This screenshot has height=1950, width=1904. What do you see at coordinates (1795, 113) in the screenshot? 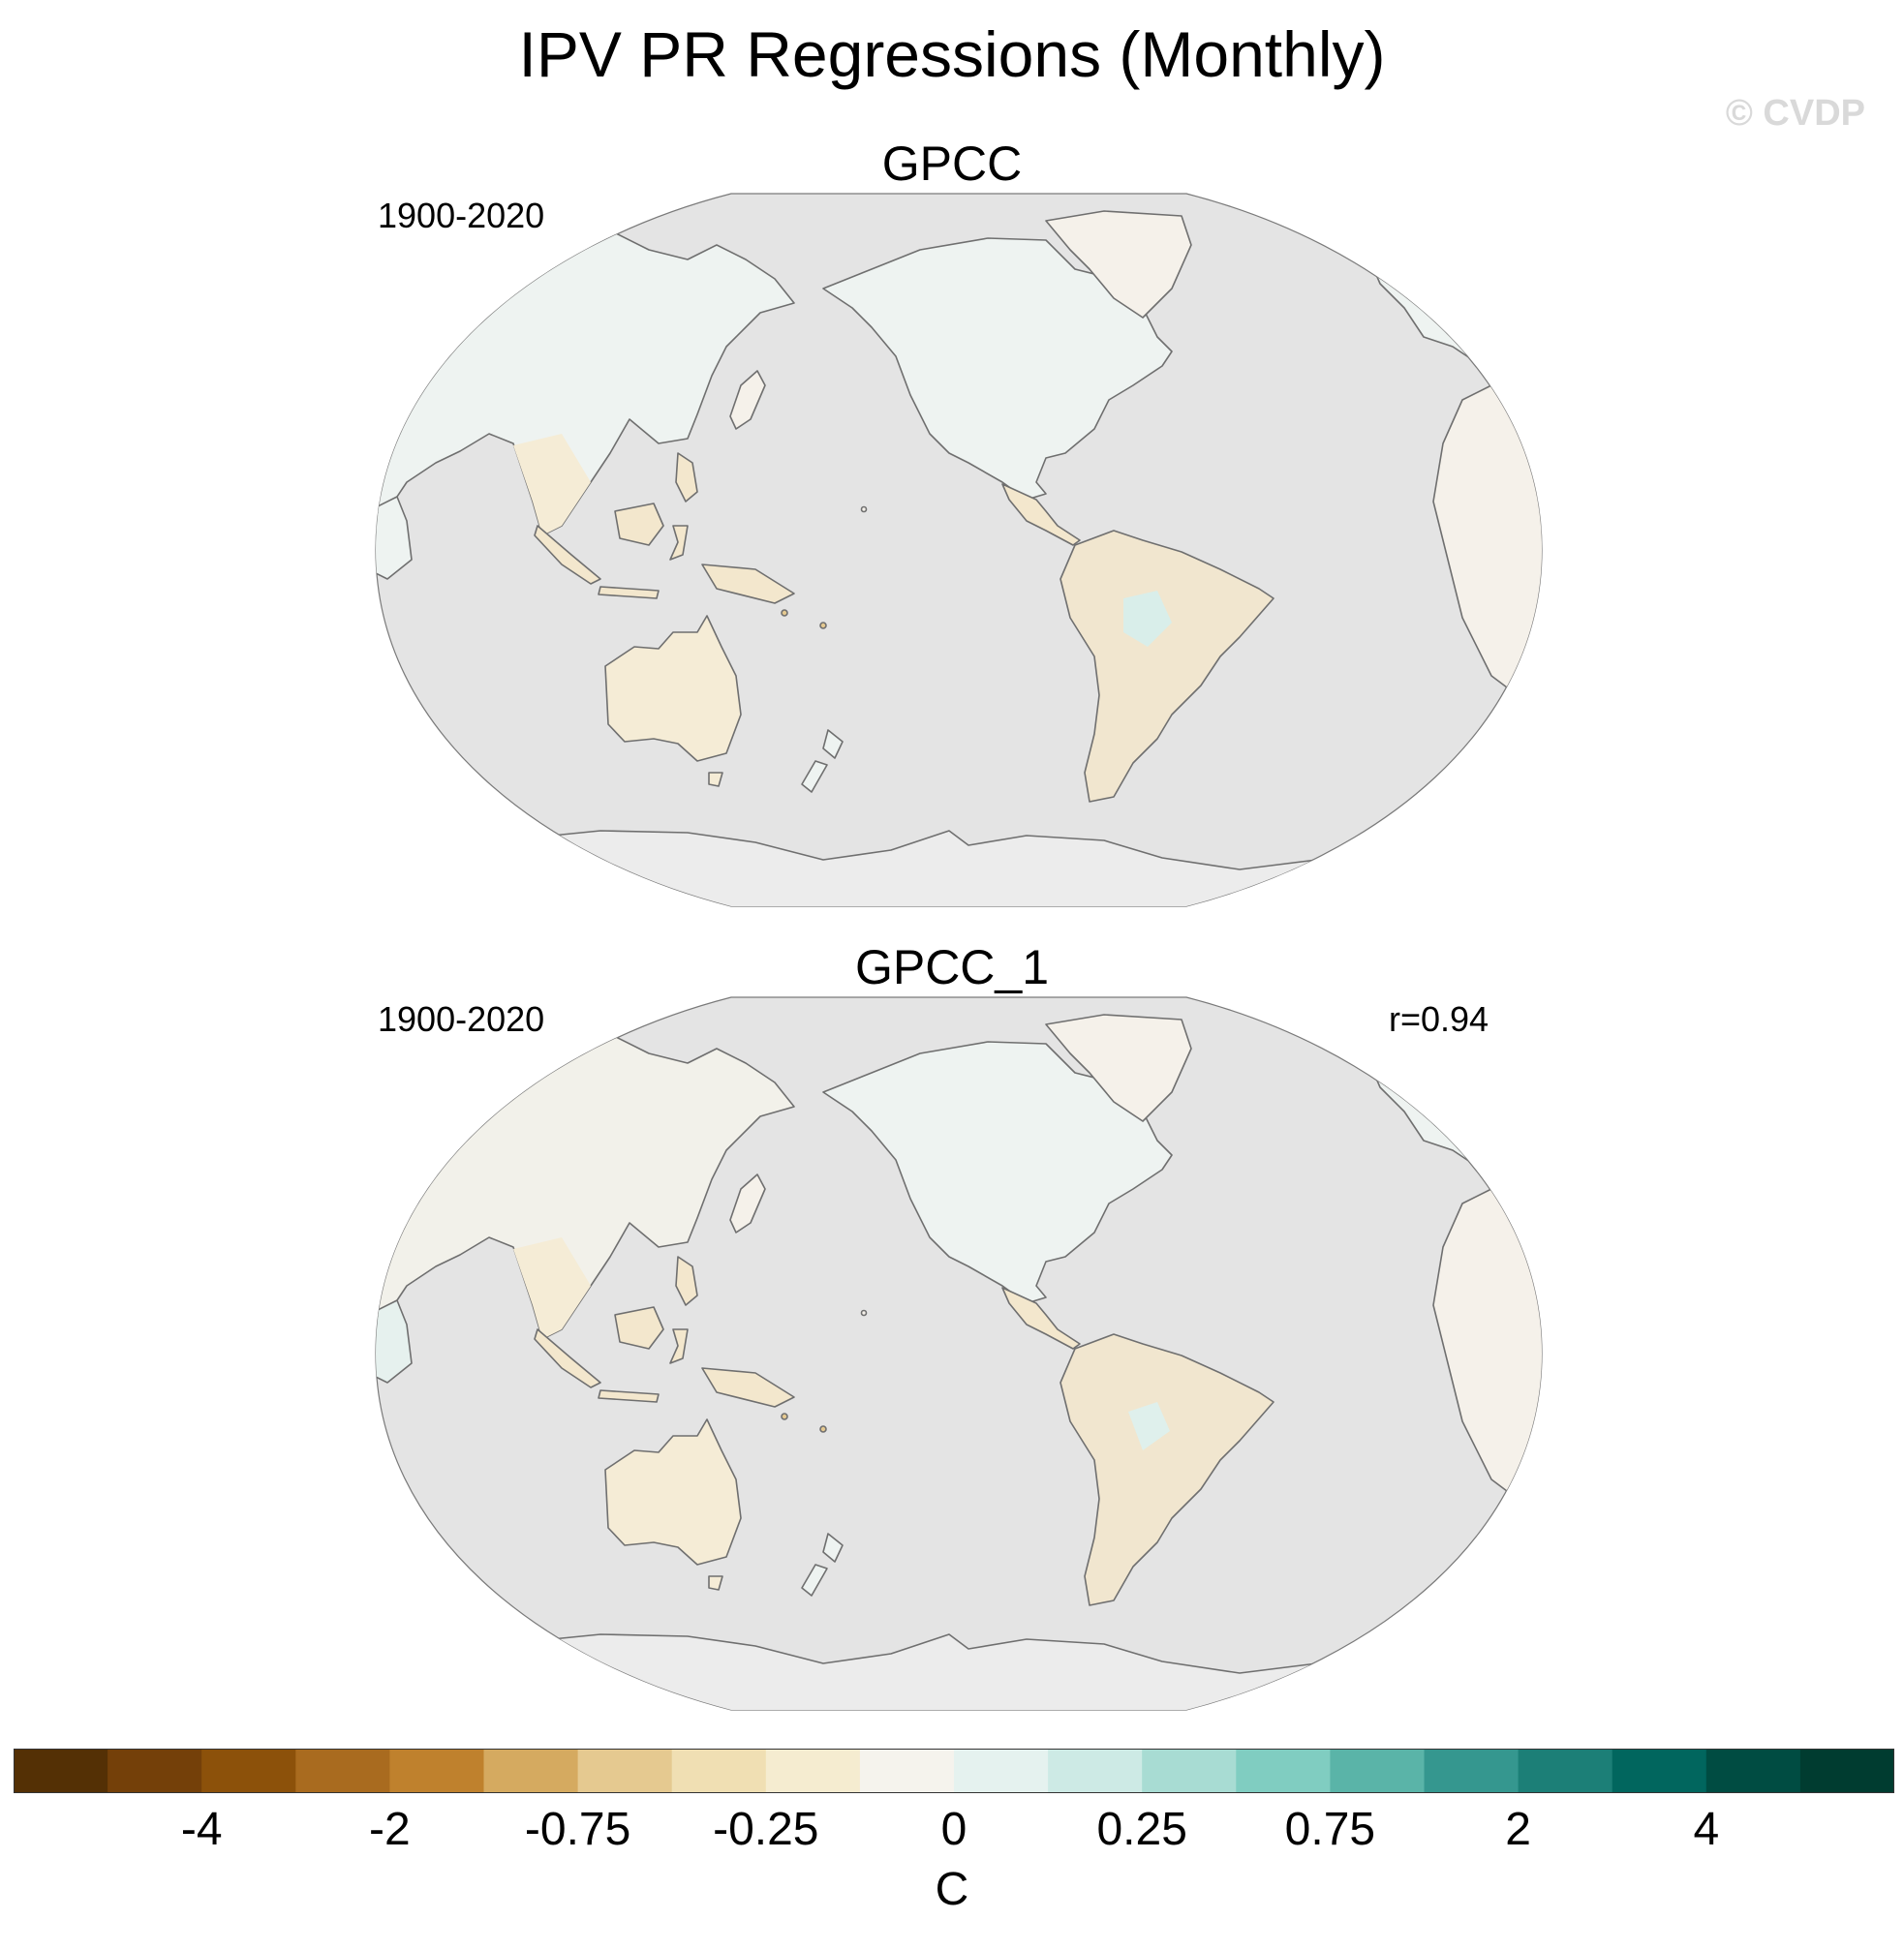
I see `watermark: © CVDP` at bounding box center [1795, 113].